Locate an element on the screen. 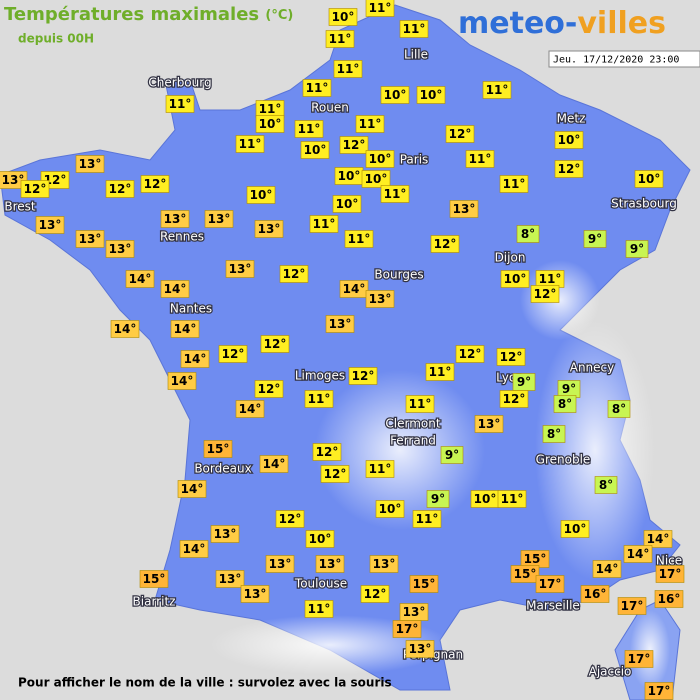 This screenshot has width=700, height=700. city-label: Metz is located at coordinates (571, 119).